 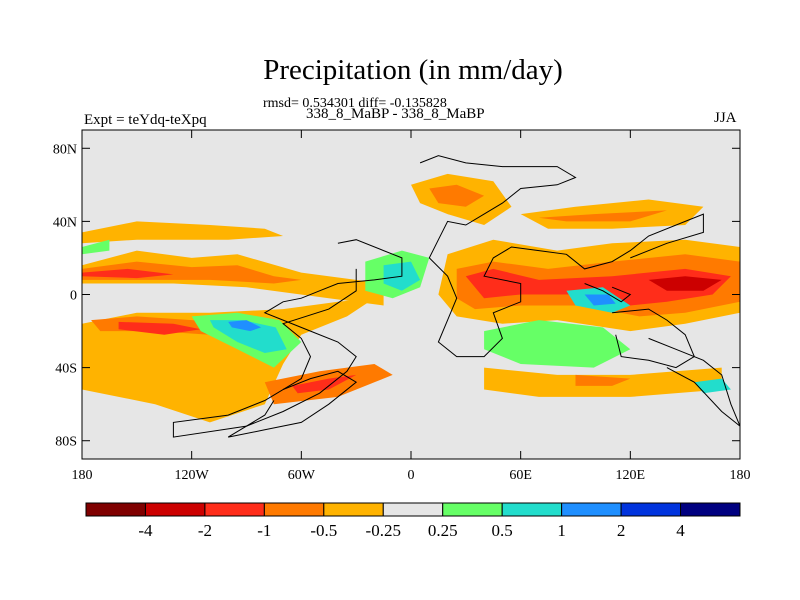 I want to click on colorbar-label-3: -0.5, so click(x=323, y=530).